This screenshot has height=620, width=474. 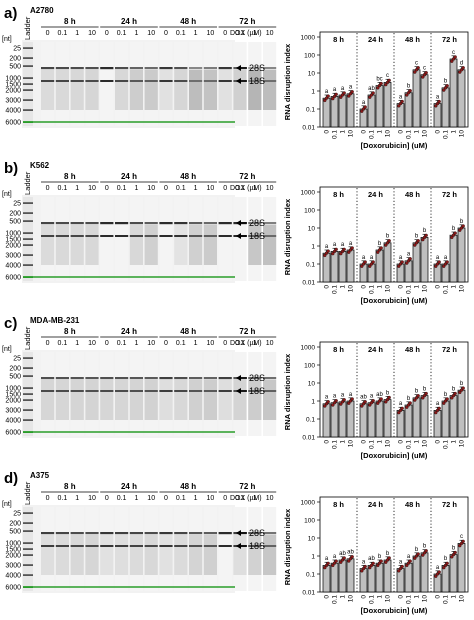 I want to click on ladder-tick-label: 1000, so click(x=13, y=544).